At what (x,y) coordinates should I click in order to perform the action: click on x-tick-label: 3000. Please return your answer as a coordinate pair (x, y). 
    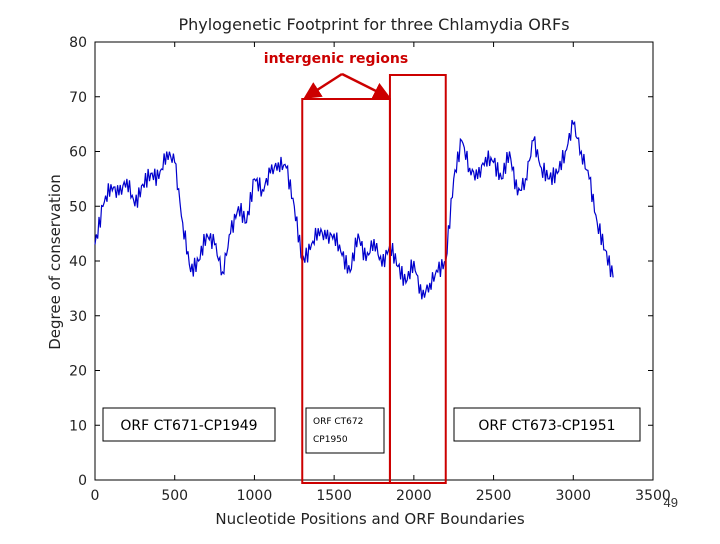
    Looking at the image, I should click on (573, 496).